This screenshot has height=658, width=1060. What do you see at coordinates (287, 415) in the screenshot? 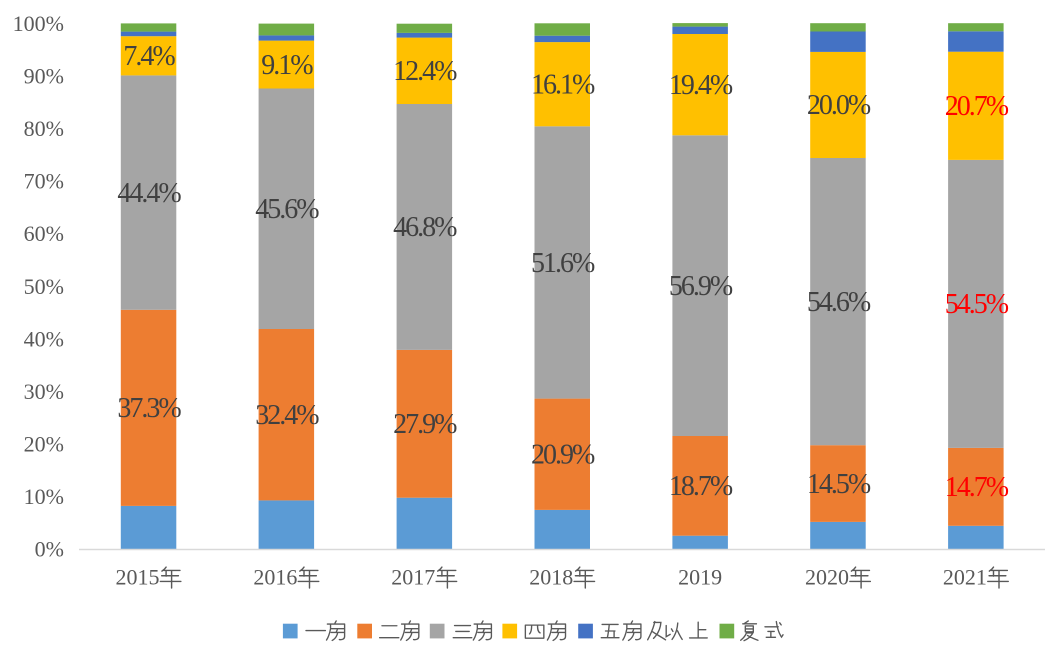
I see `svg-text: 32.4%` at bounding box center [287, 415].